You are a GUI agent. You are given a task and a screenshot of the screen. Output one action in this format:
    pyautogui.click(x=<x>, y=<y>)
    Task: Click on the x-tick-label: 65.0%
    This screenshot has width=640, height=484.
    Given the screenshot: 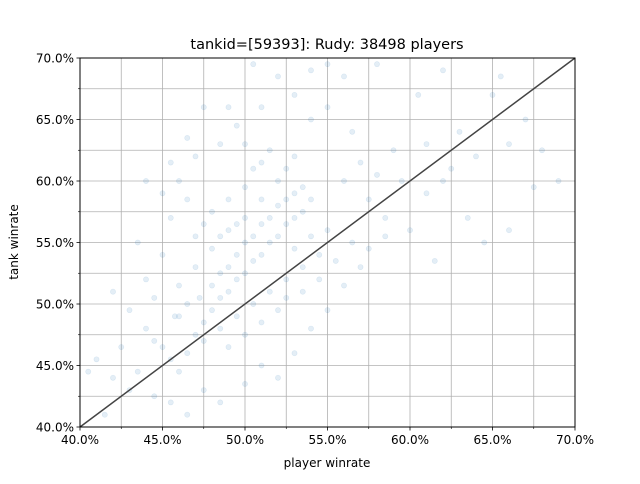 What is the action you would take?
    pyautogui.click(x=492, y=440)
    